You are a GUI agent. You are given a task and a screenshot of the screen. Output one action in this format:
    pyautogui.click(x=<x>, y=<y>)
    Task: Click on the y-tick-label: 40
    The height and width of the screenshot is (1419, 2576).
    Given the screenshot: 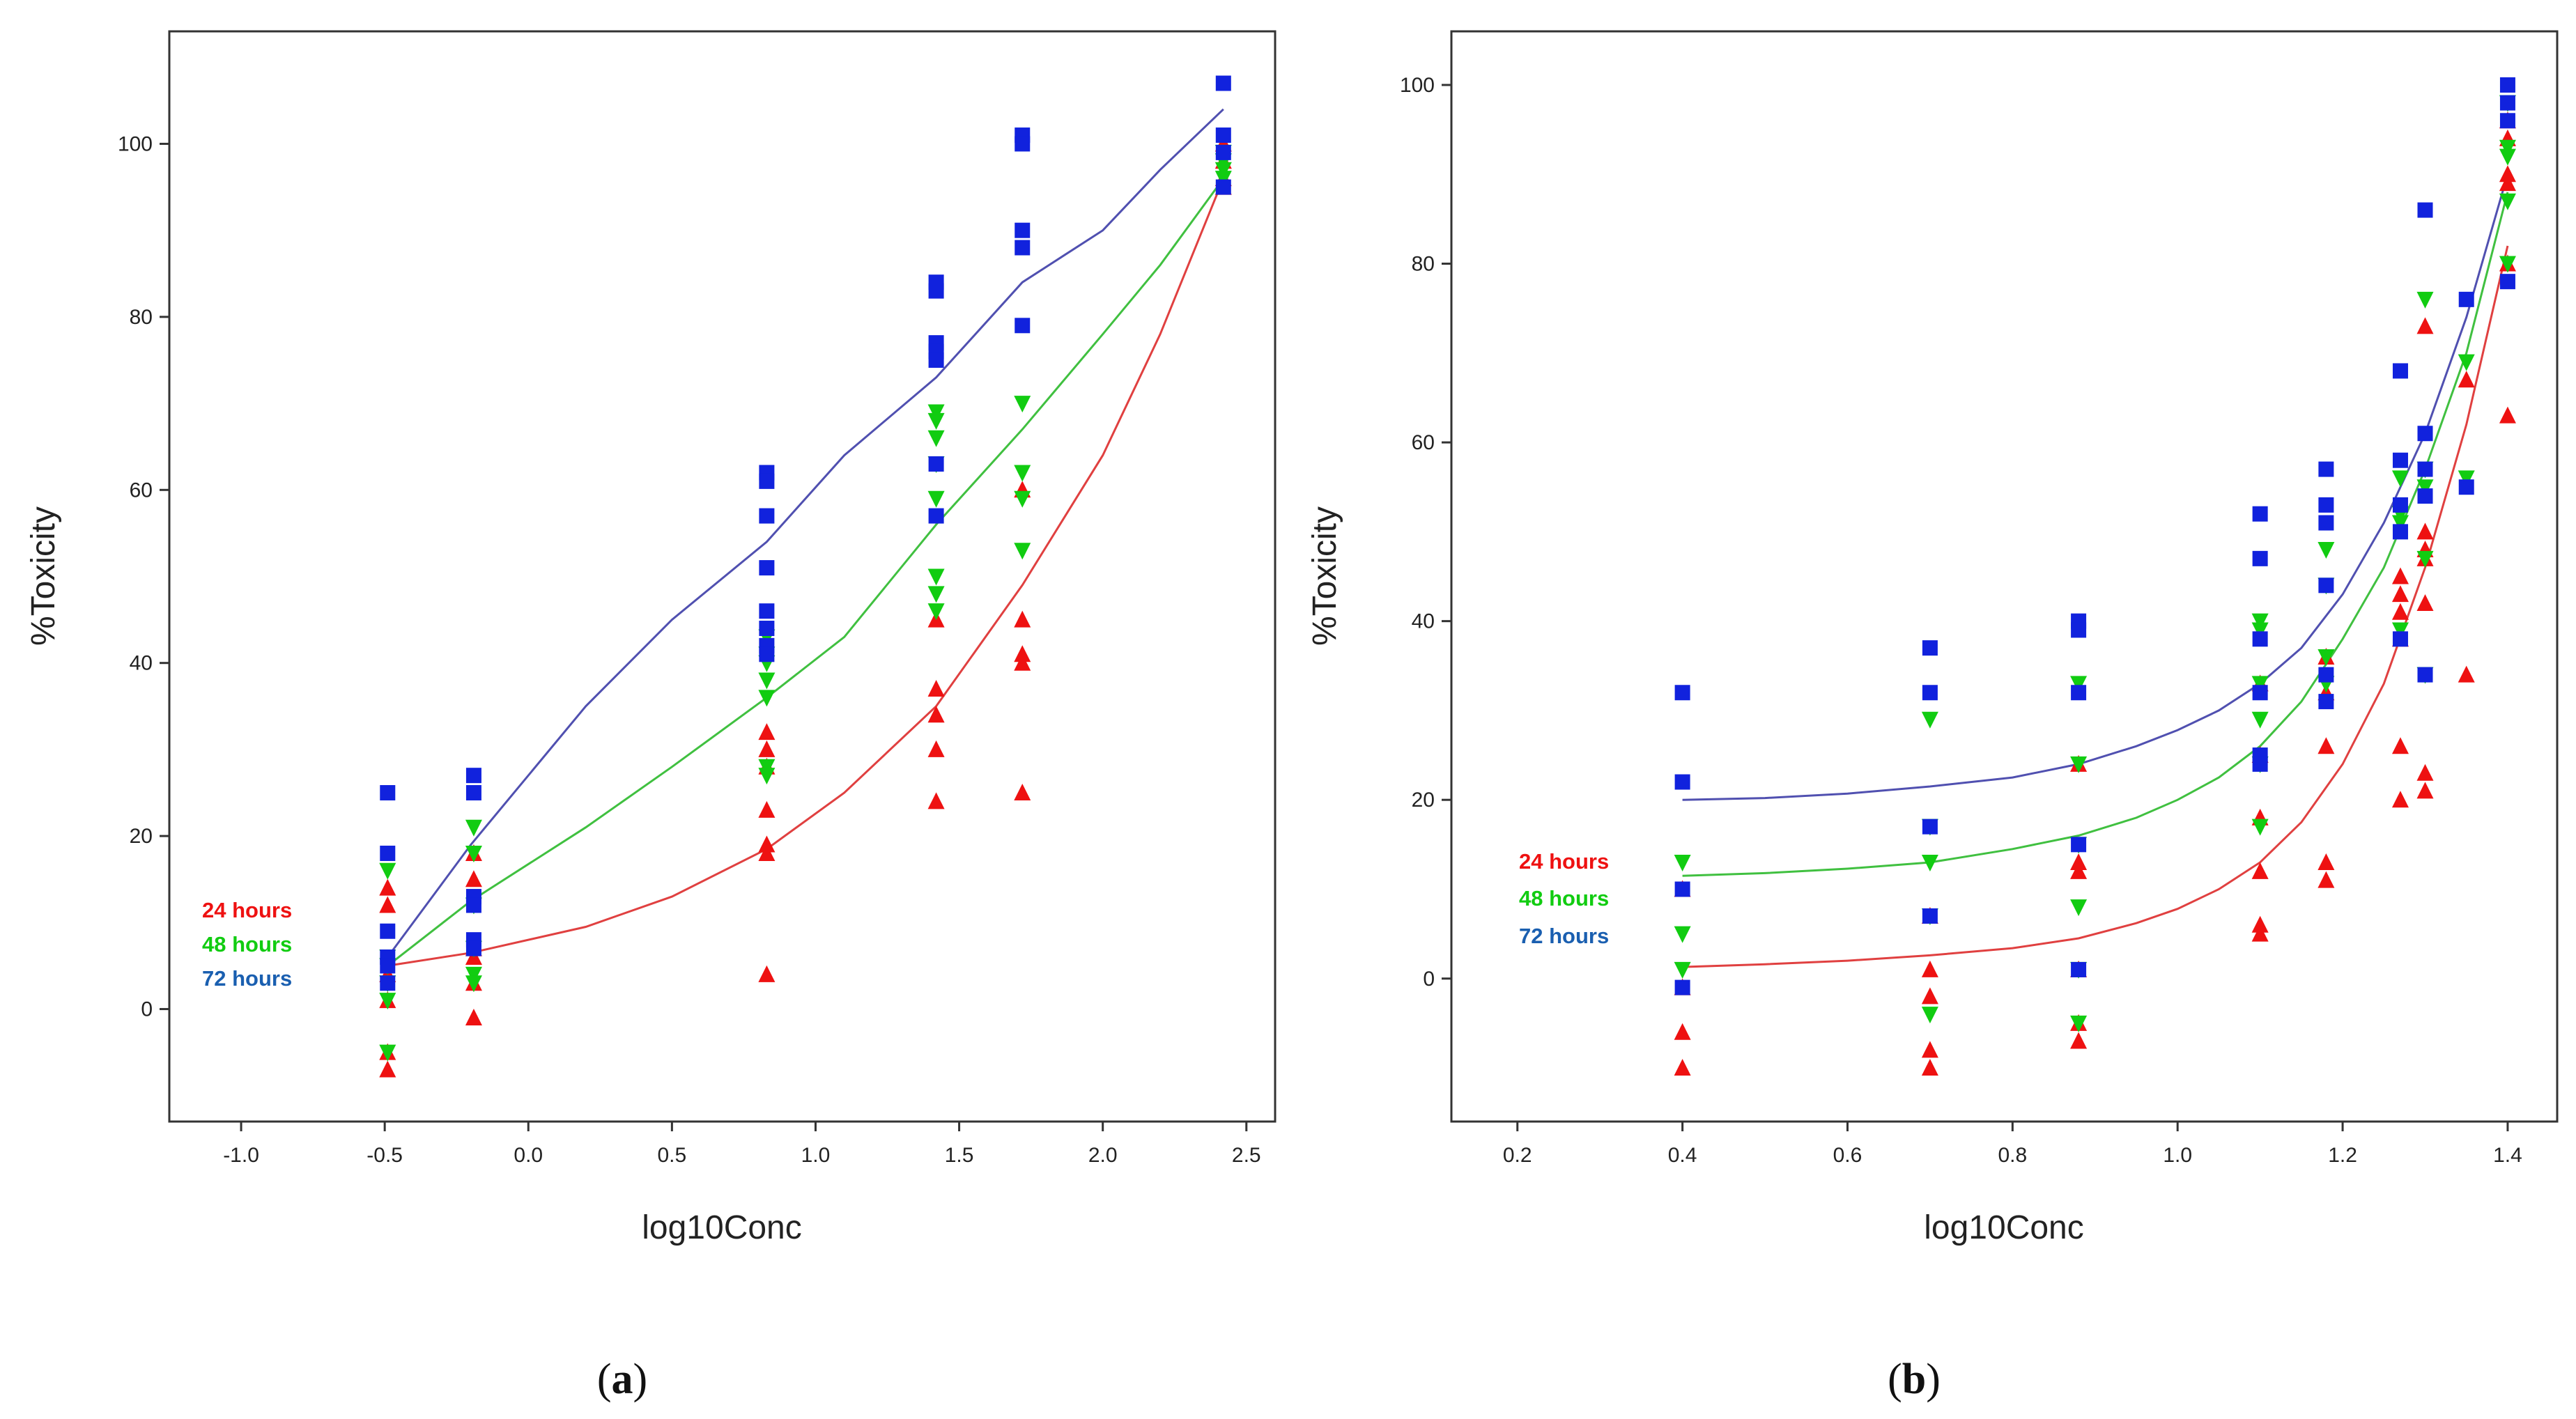 What is the action you would take?
    pyautogui.click(x=141, y=663)
    